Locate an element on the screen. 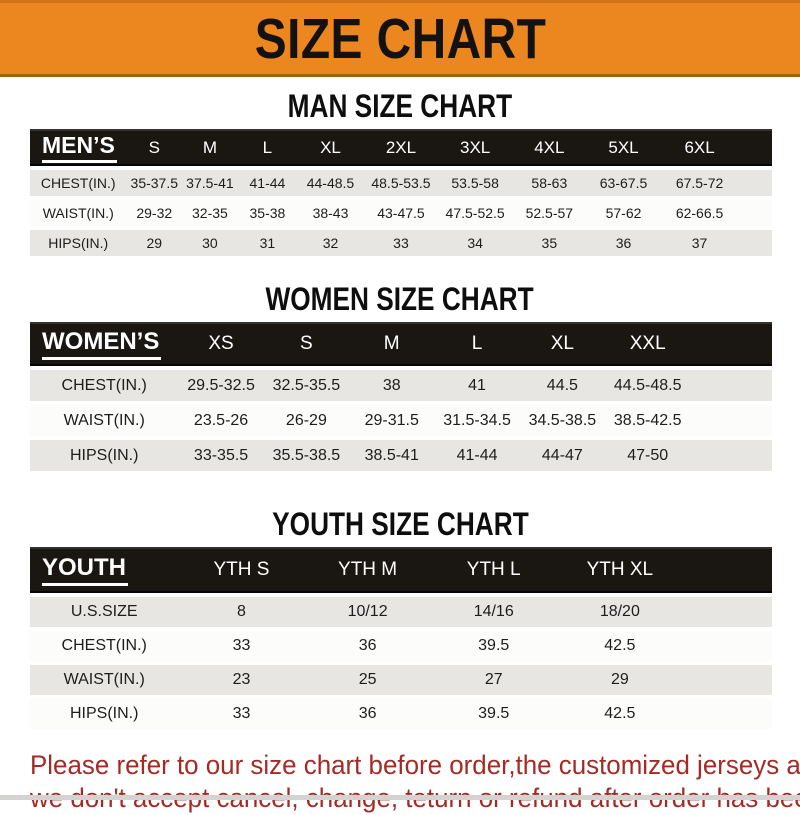 The height and width of the screenshot is (815, 800). women-group-label-text: WOMEN’S is located at coordinates (102, 344).